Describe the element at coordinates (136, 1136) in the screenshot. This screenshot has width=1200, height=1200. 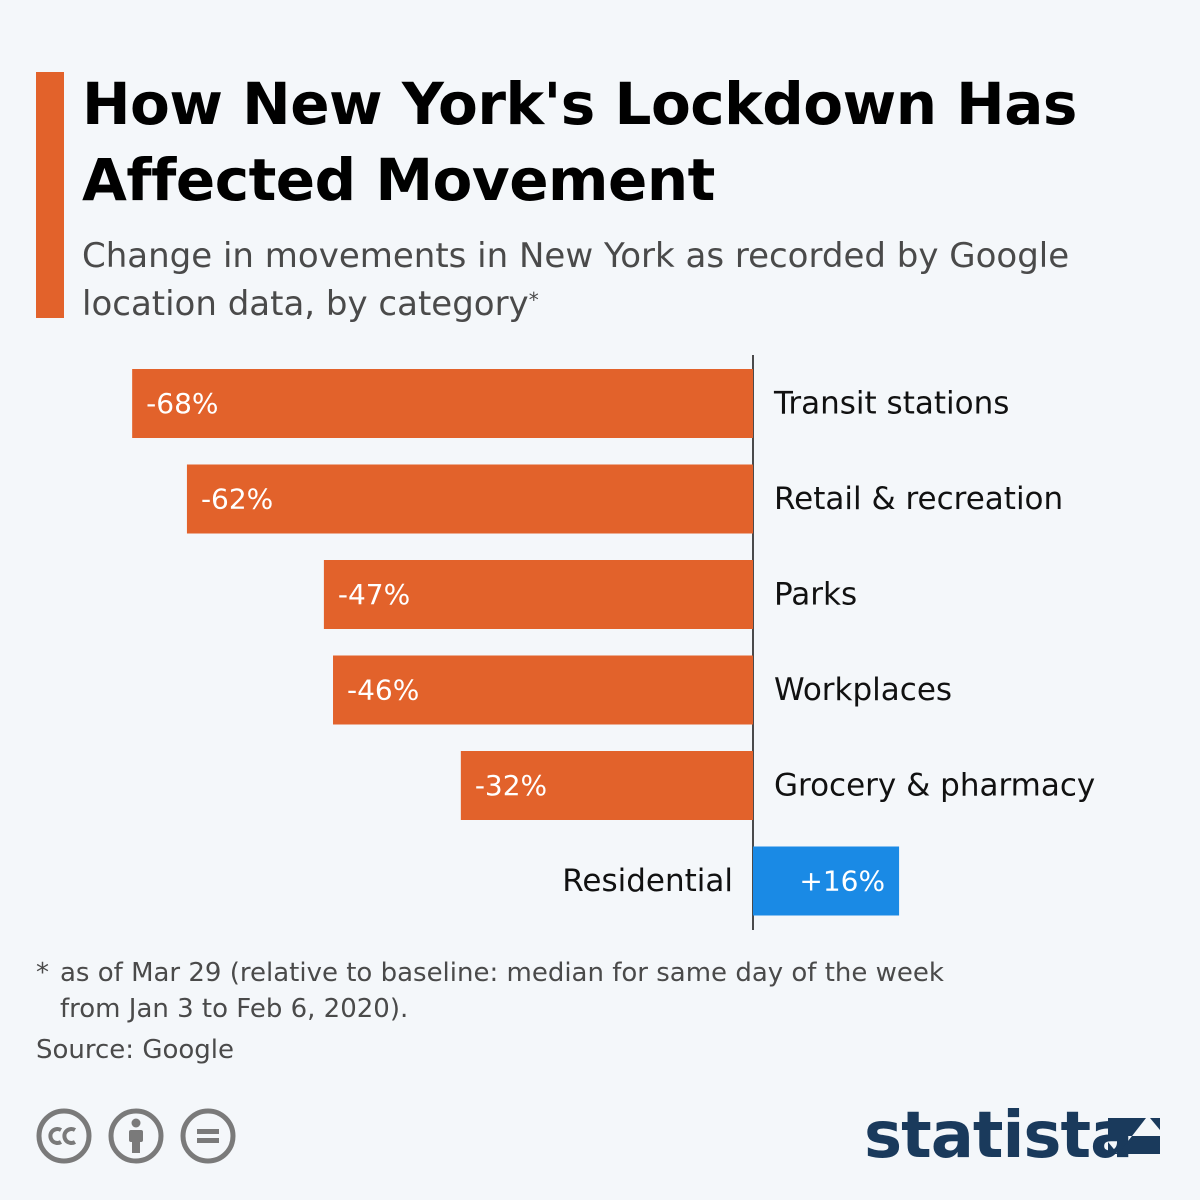
I see `attribution-icon` at that location.